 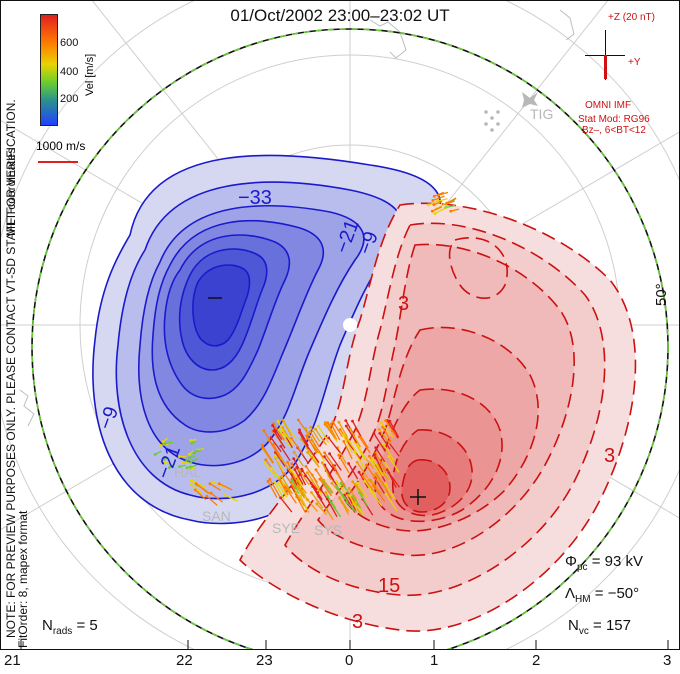 What do you see at coordinates (69, 72) in the screenshot?
I see `colorbar-tick-400: 400` at bounding box center [69, 72].